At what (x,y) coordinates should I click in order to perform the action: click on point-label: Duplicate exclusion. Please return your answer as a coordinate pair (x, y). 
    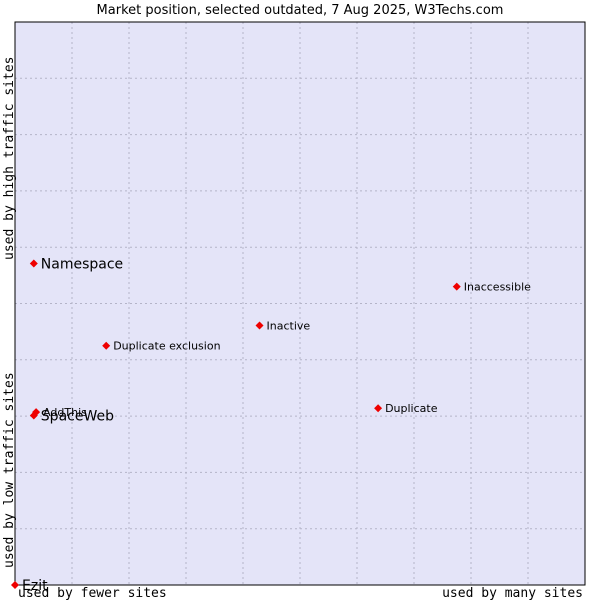
    Looking at the image, I should click on (166, 346).